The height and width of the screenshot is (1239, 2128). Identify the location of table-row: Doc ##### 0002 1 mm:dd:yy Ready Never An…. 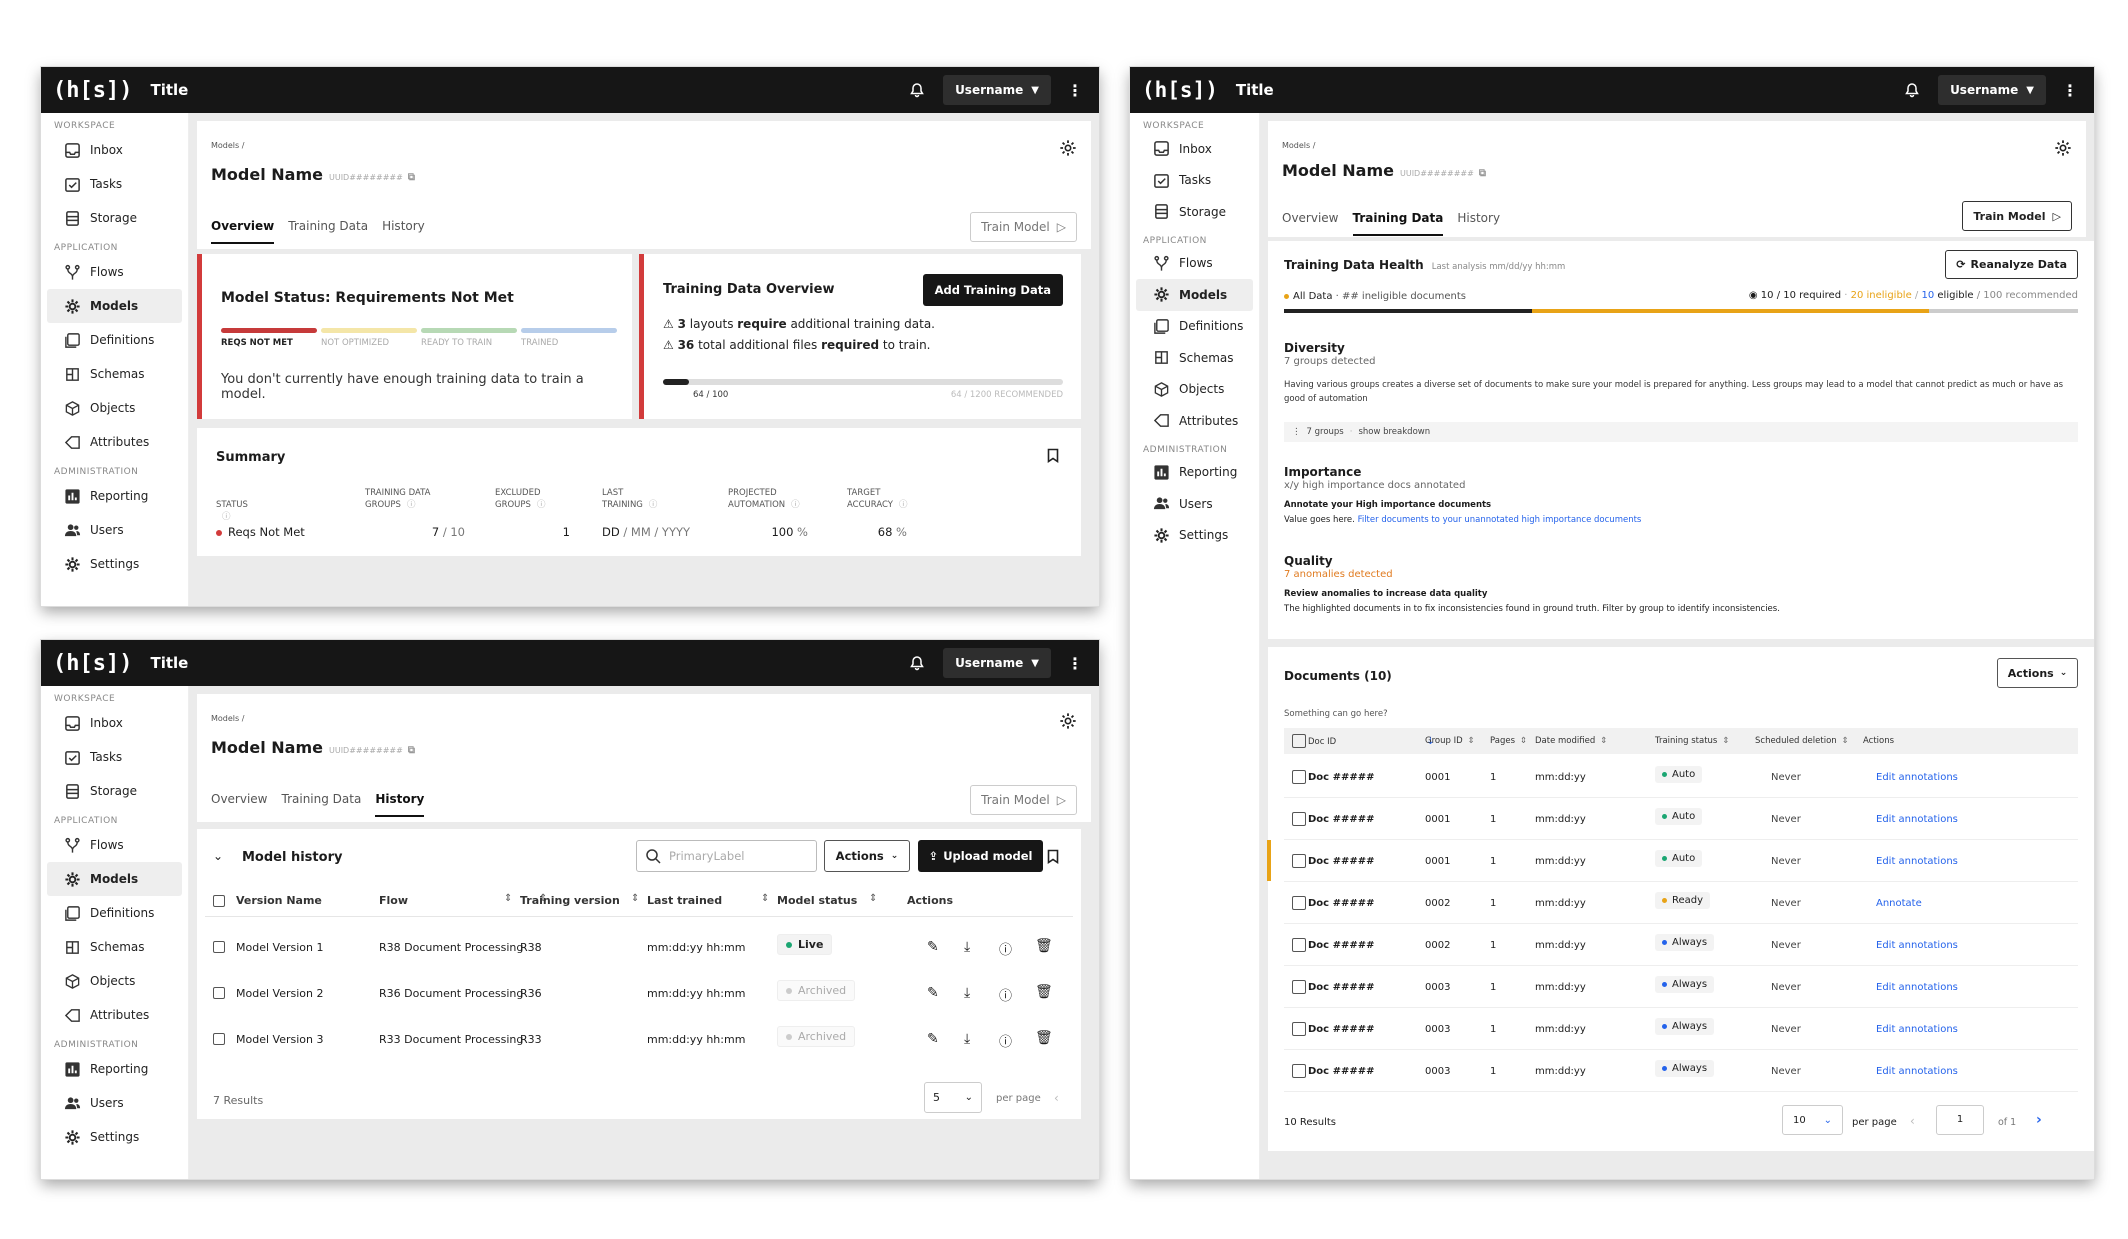
(1681, 903).